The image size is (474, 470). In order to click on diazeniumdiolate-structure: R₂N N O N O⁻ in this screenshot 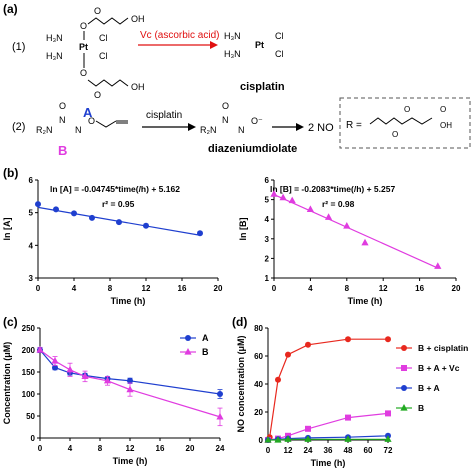, I will do `click(231, 118)`.